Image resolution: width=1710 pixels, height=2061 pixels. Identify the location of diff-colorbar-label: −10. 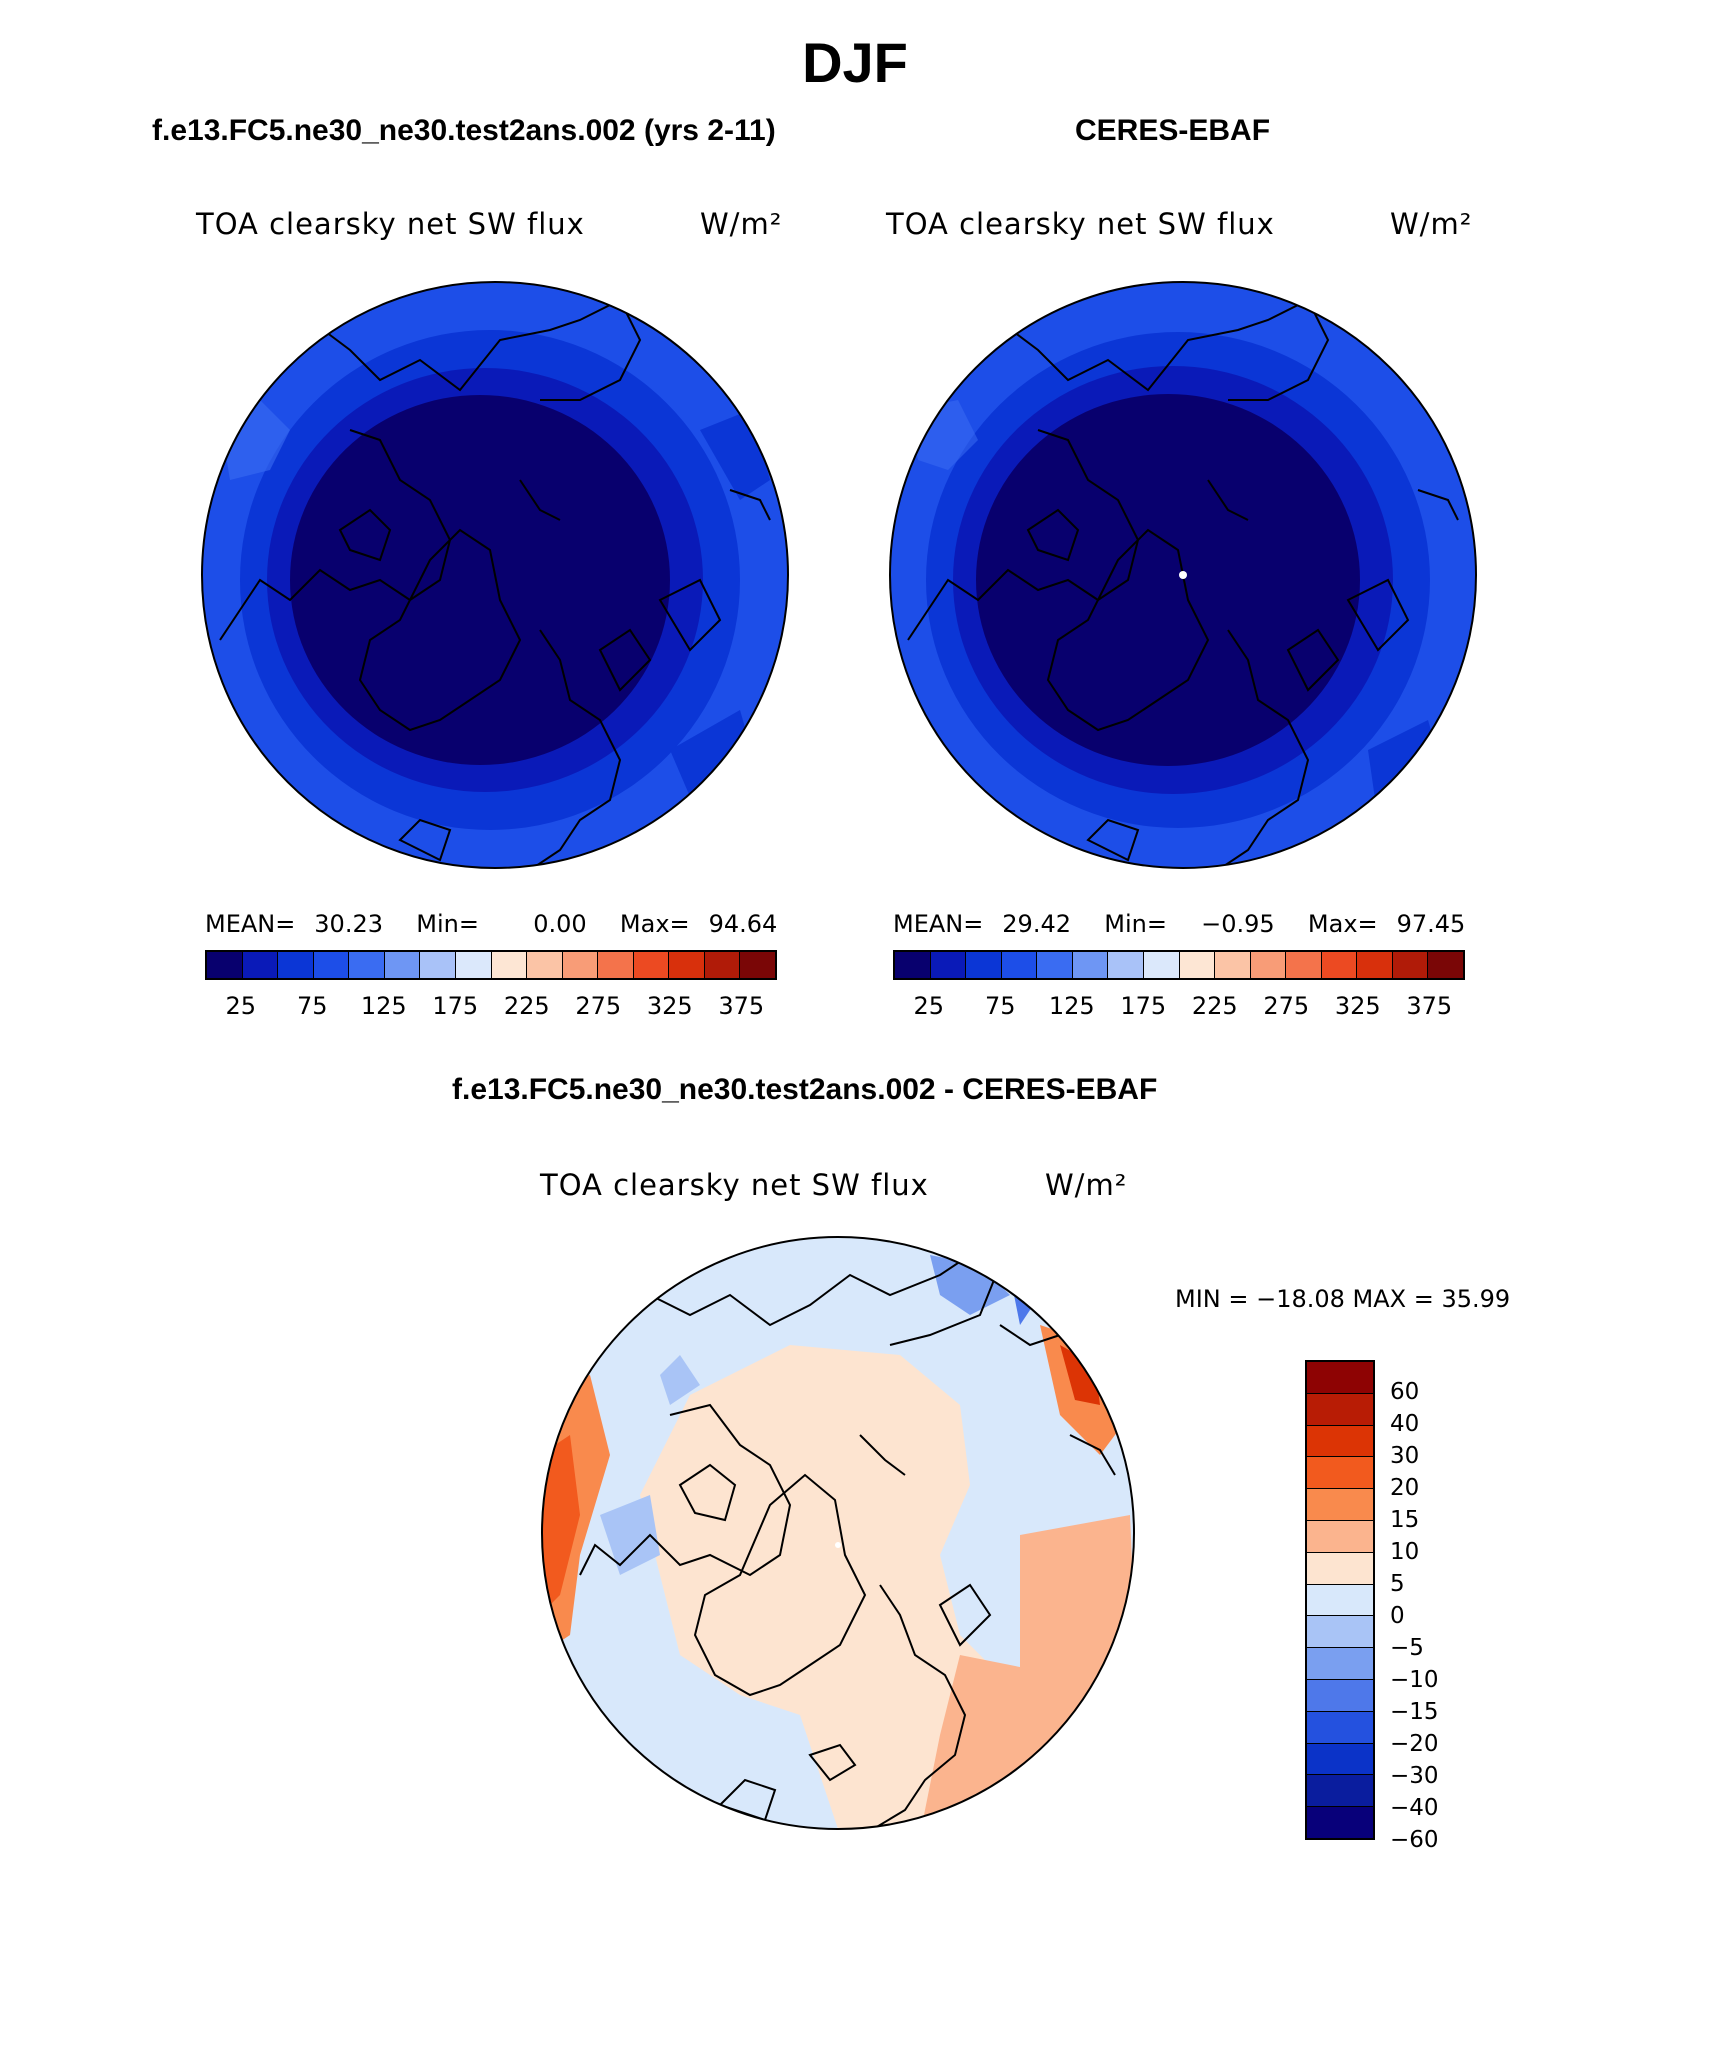
(1414, 1680).